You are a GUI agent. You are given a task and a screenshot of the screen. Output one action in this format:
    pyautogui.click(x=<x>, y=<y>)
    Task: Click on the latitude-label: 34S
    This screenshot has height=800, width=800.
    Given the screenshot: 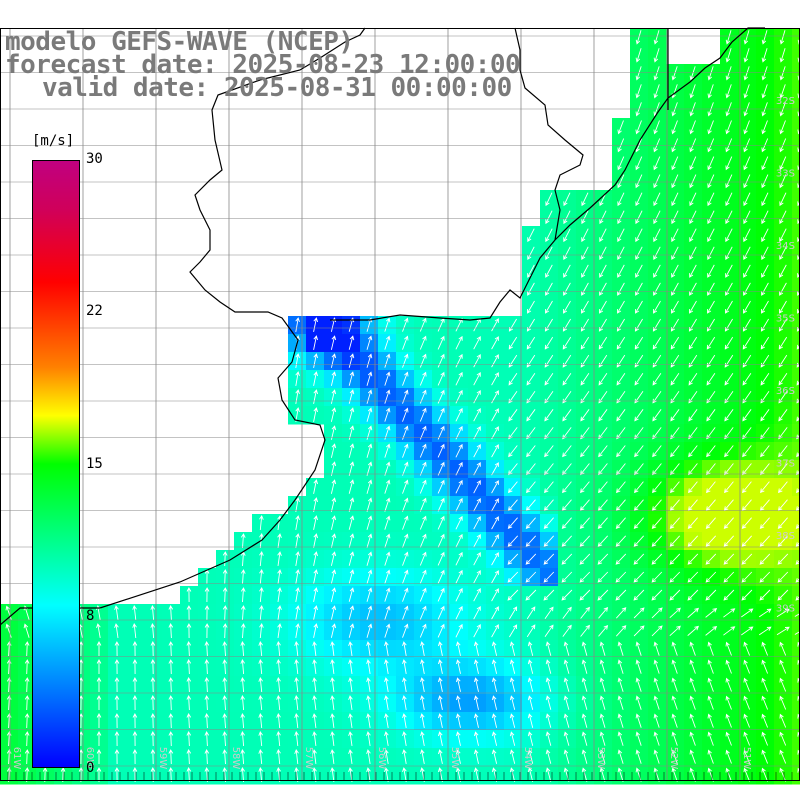 What is the action you would take?
    pyautogui.click(x=785, y=246)
    